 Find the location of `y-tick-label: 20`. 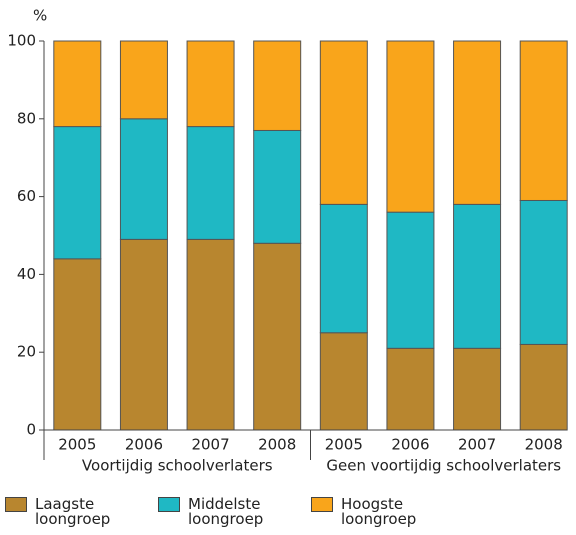

y-tick-label: 20 is located at coordinates (26, 352).